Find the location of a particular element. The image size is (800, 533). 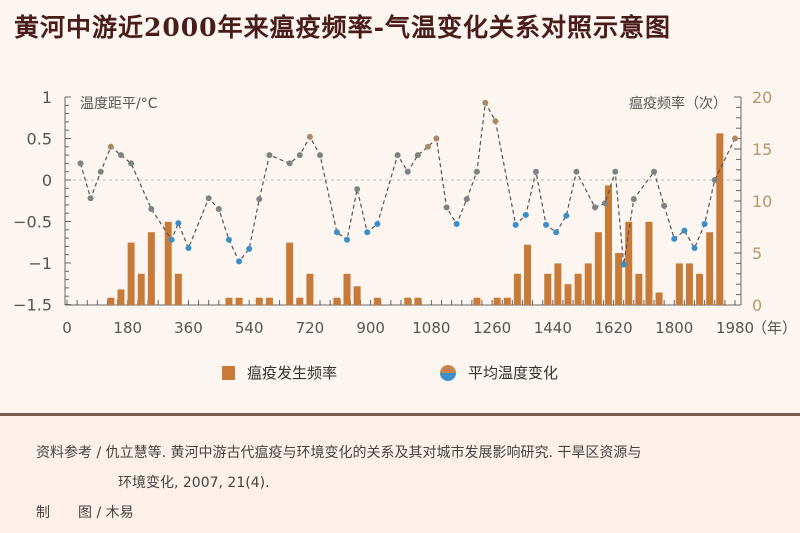

right-axis-title: 瘟疫频率（次） is located at coordinates (678, 103).